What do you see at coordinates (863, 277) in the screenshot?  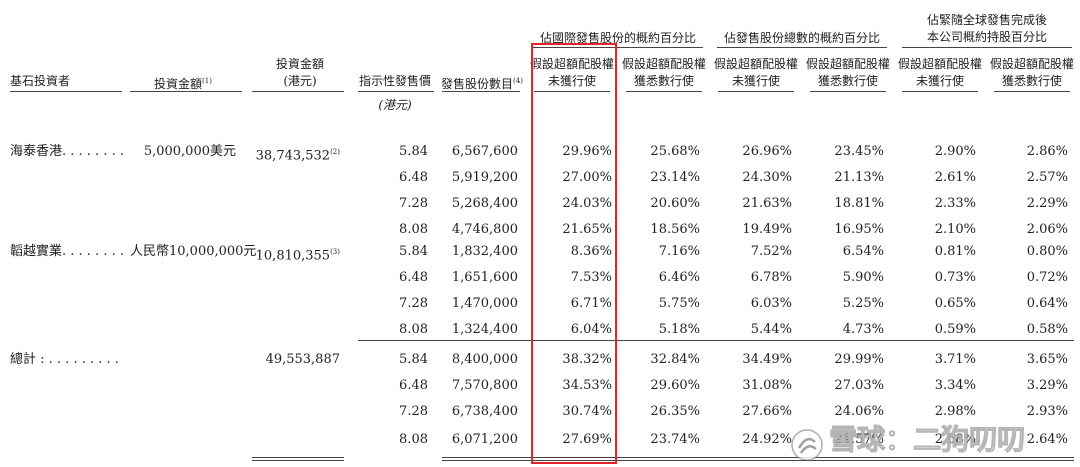 I see `percentage-cell: 5.90%` at bounding box center [863, 277].